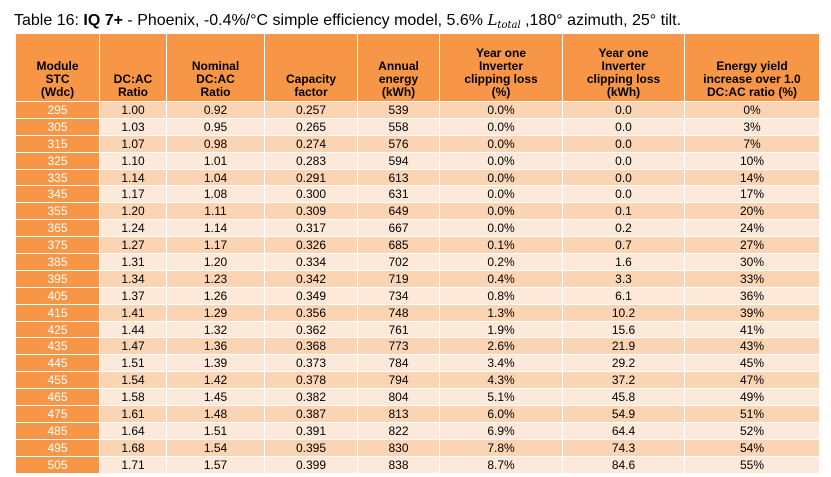  What do you see at coordinates (752, 397) in the screenshot?
I see `cell-energy-yield-increase: 49%` at bounding box center [752, 397].